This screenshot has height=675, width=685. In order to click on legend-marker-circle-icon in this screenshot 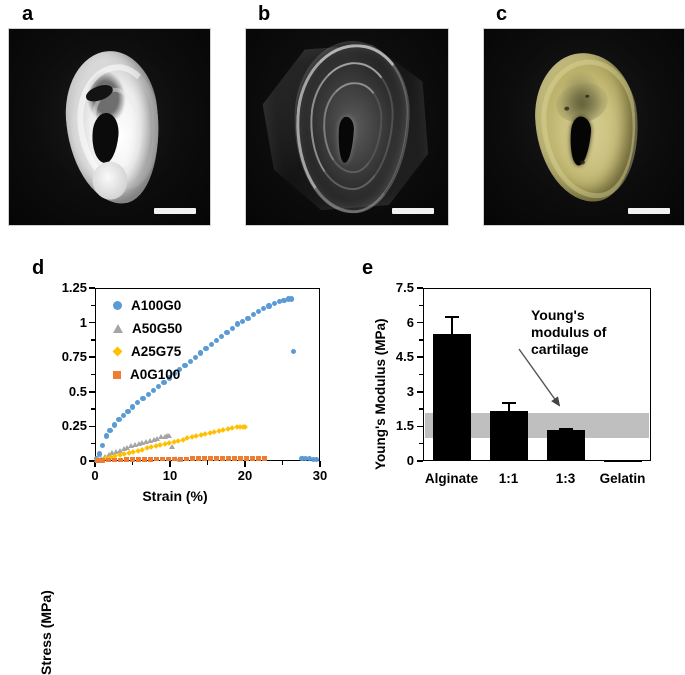, I will do `click(117, 305)`.